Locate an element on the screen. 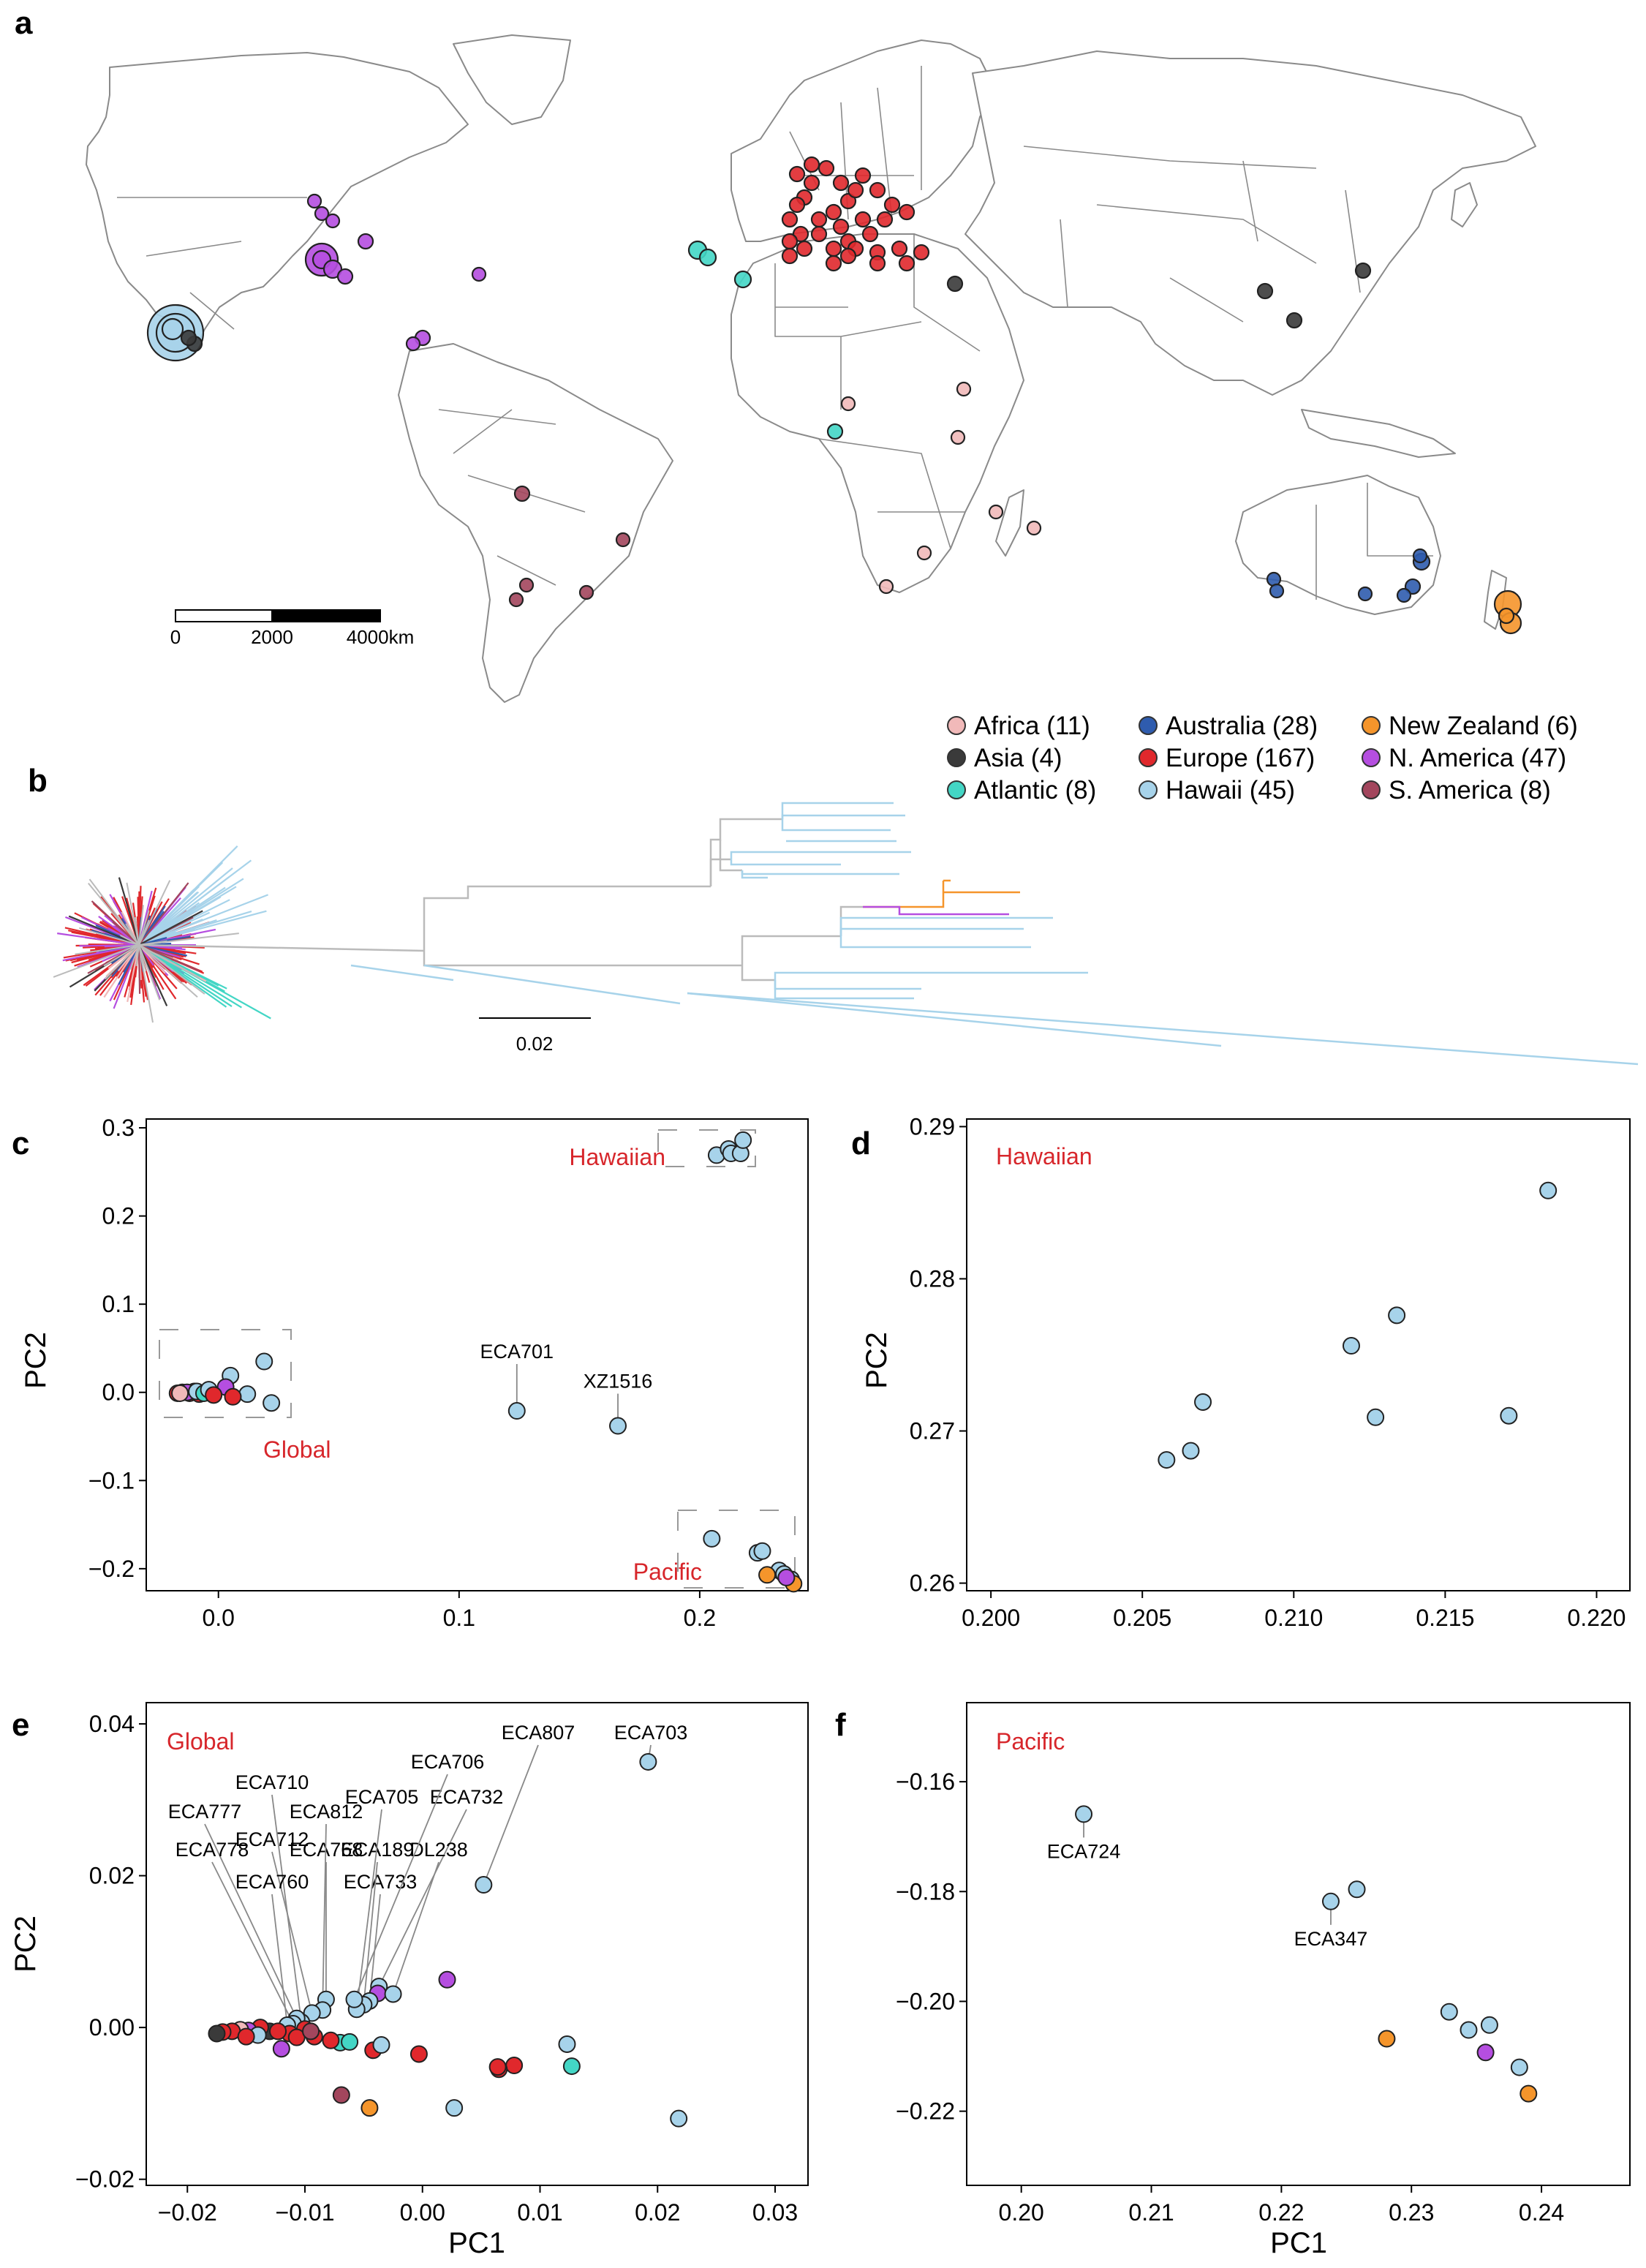 The height and width of the screenshot is (2268, 1646). tree-branch-hawaii is located at coordinates (203, 920).